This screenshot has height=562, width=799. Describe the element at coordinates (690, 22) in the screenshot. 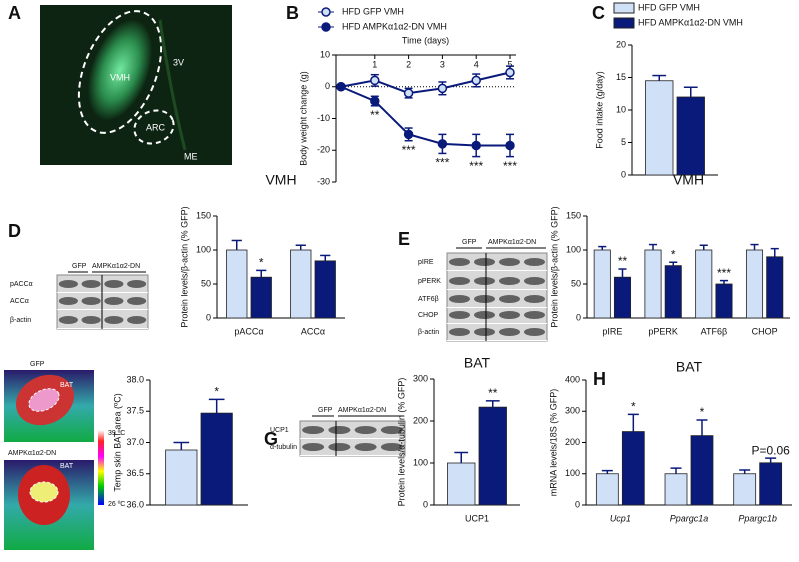

I see `legend-label: HFD AMPKα1α2-DN VMH` at that location.